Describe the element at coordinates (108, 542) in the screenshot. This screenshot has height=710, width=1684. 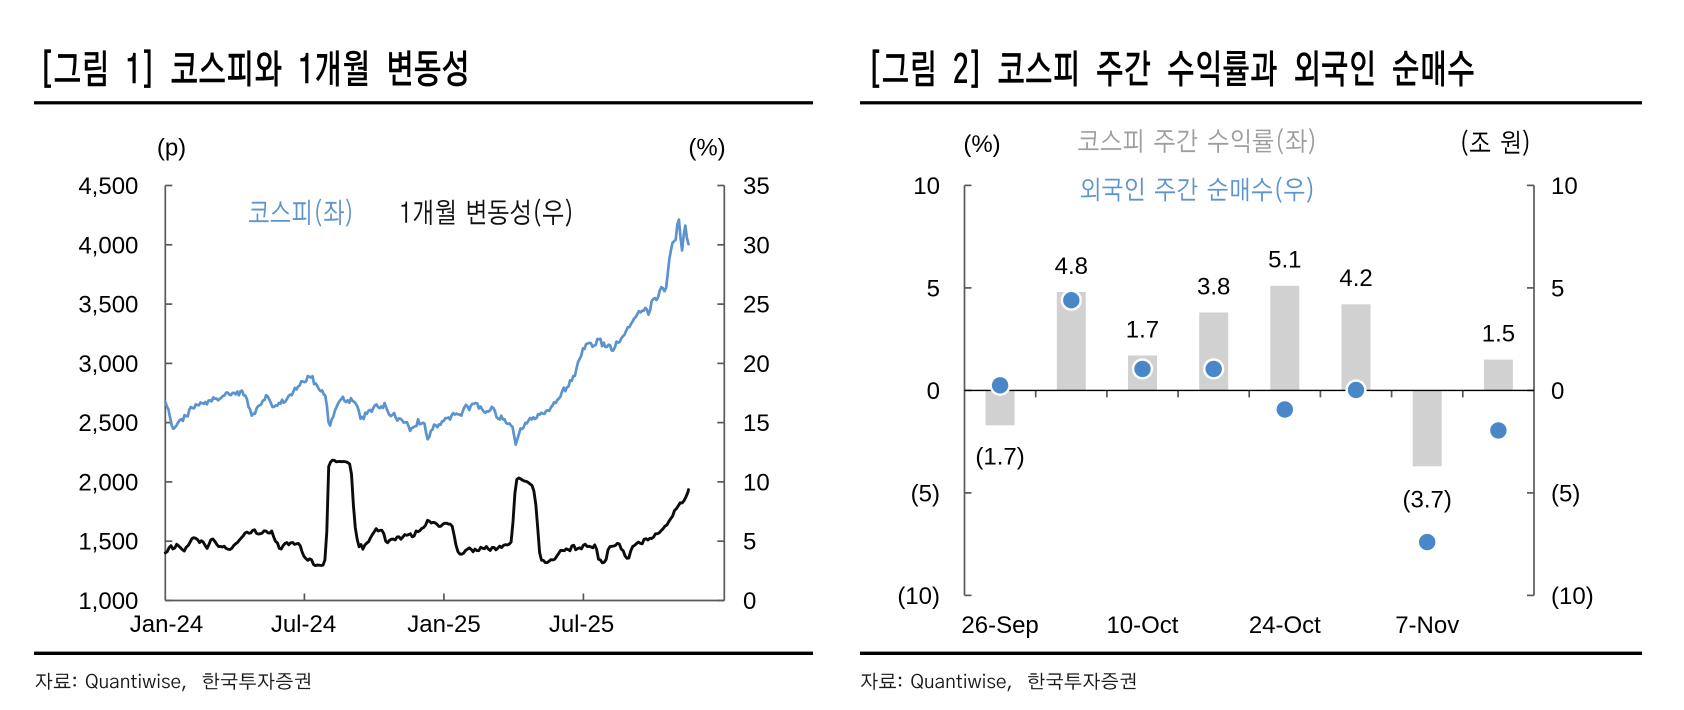
I see `svg-text: 1,500` at that location.